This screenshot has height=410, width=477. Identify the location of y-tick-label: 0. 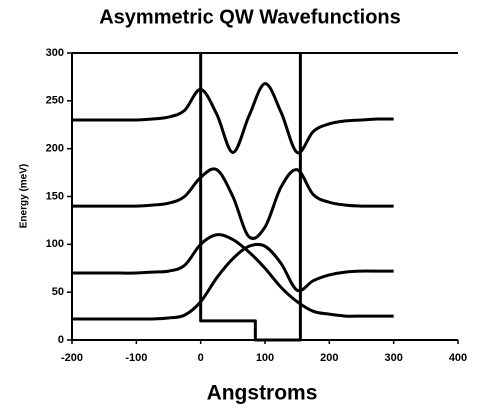
(61, 340).